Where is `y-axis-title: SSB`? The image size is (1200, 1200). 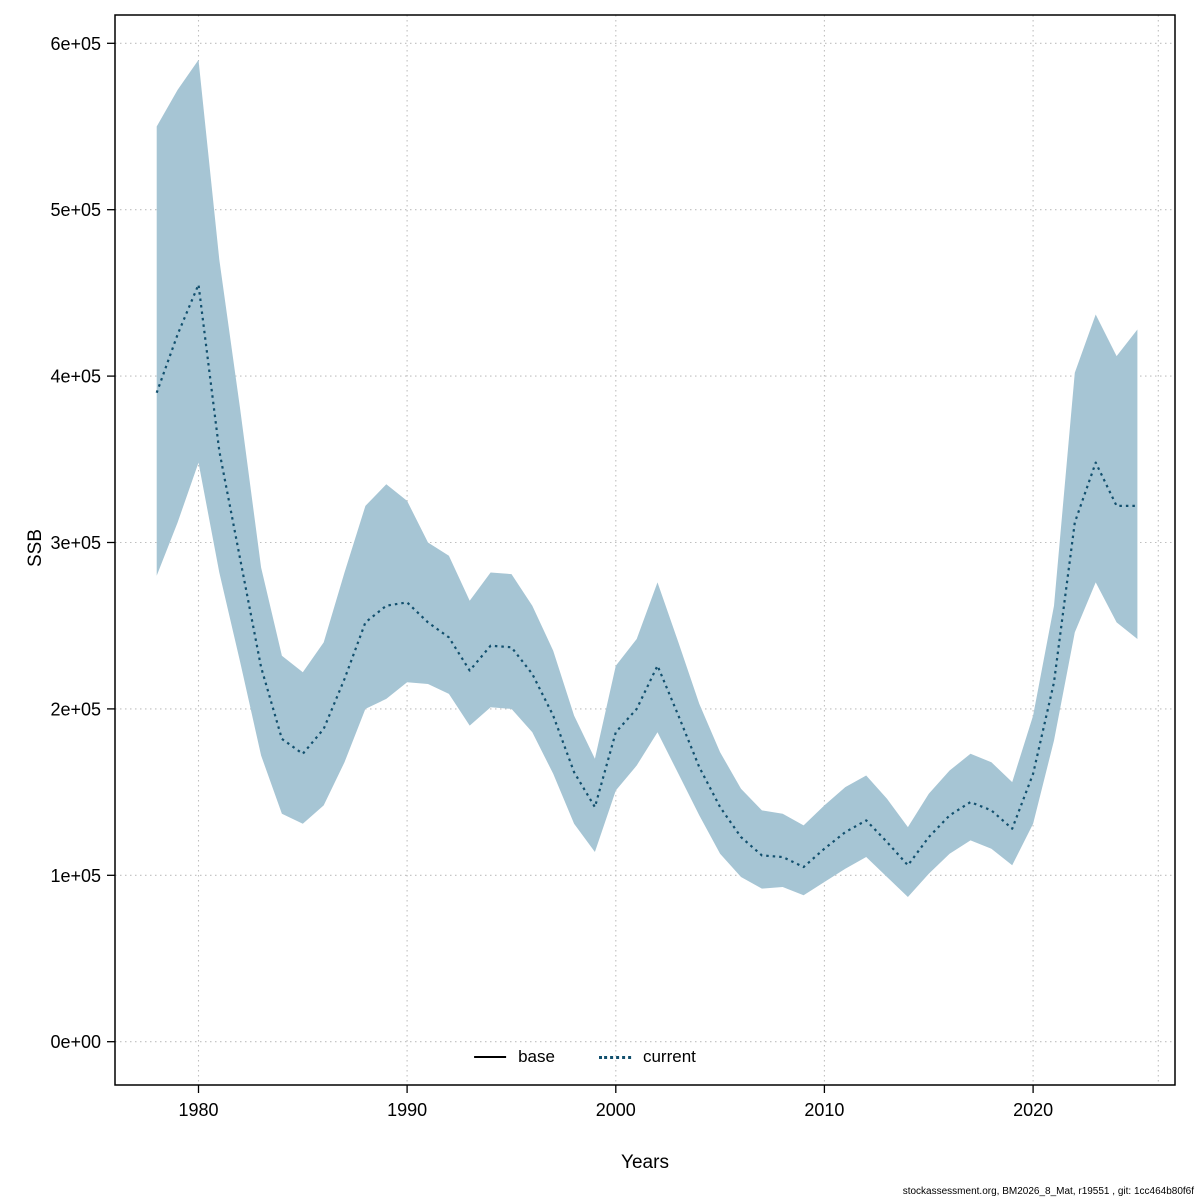 y-axis-title: SSB is located at coordinates (35, 548).